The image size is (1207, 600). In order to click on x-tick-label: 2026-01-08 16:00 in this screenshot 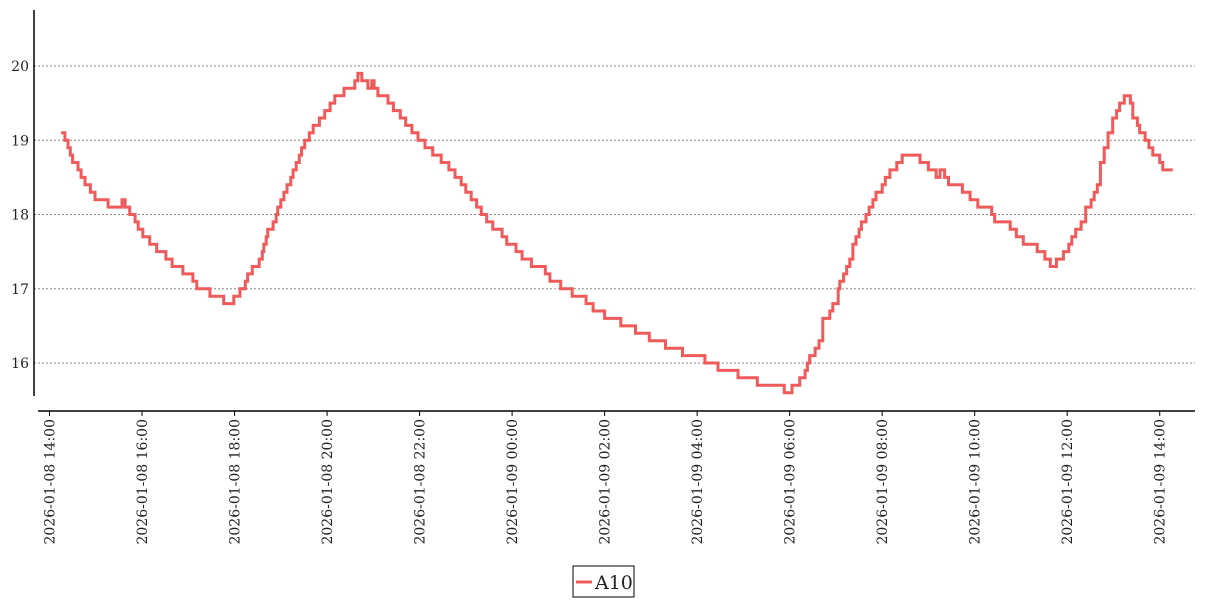, I will do `click(143, 482)`.